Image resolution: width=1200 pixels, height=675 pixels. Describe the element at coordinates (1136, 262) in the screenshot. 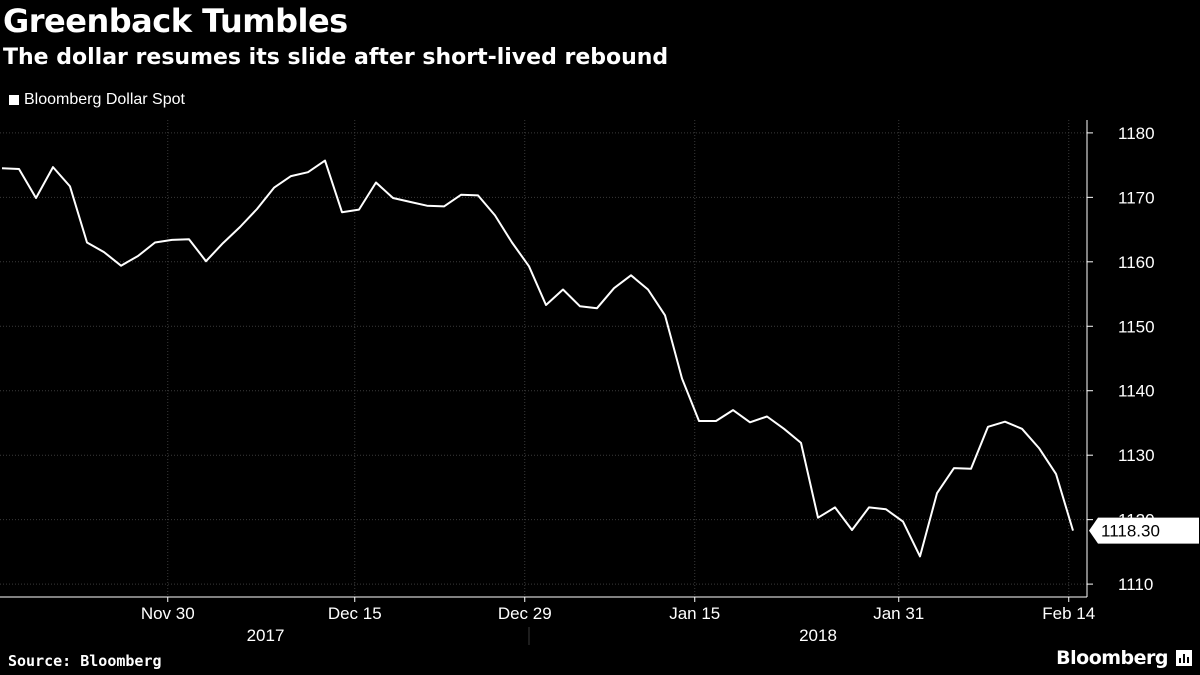

I see `y-tick-label: 1160` at that location.